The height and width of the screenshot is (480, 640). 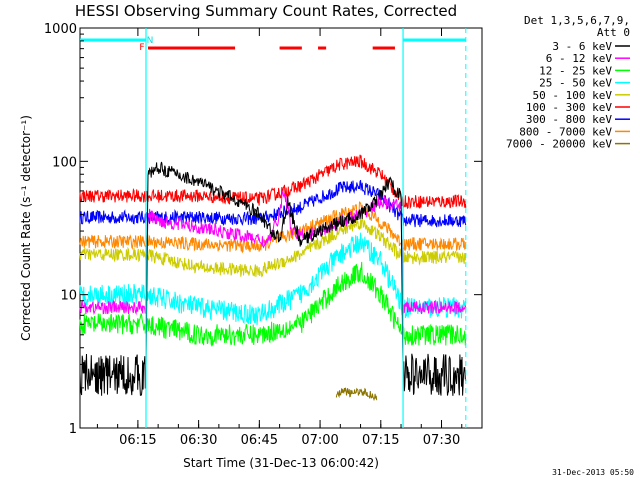 What do you see at coordinates (565, 131) in the screenshot?
I see `legend-label-7: 800 - 7000 keV` at bounding box center [565, 131].